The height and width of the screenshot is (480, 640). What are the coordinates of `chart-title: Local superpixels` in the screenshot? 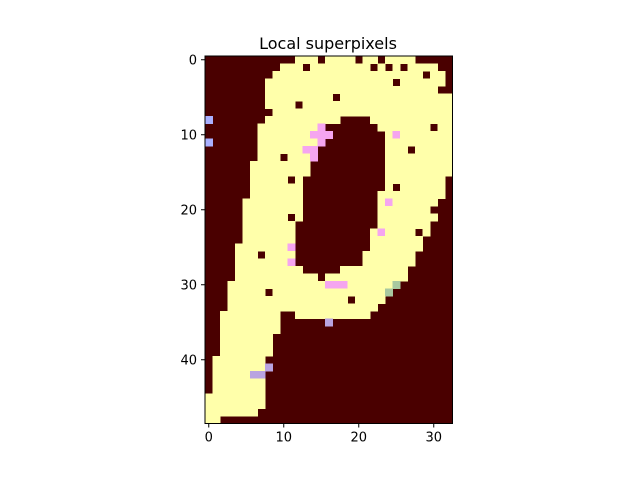 It's located at (328, 43).